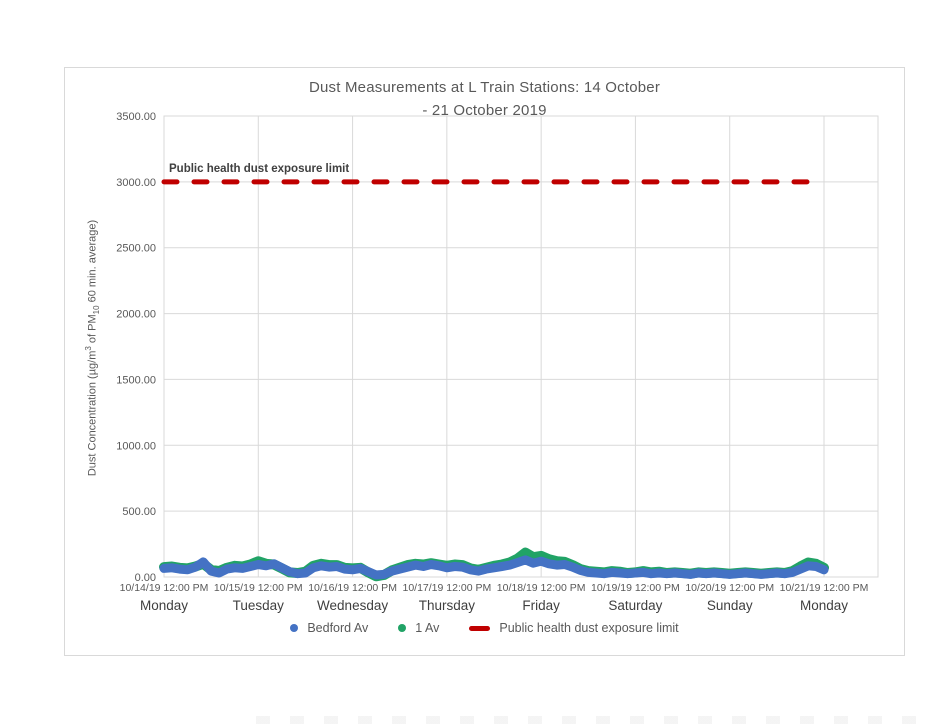  I want to click on legend-label: 1 Av, so click(427, 628).